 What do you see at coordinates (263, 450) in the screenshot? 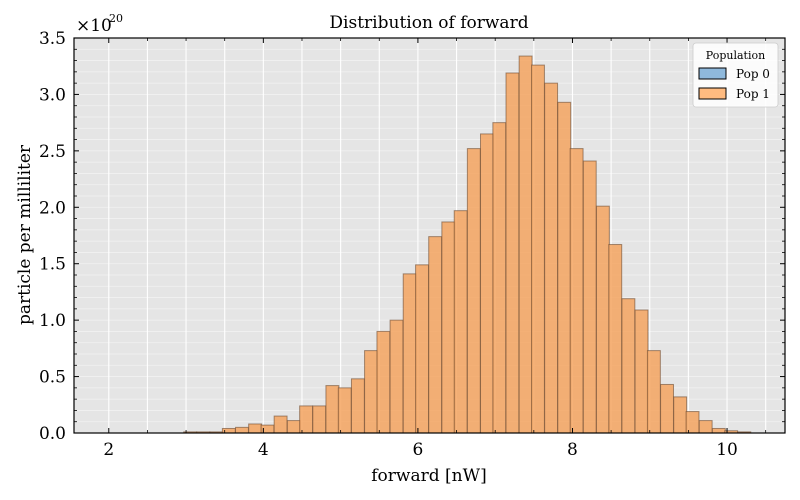
I see `x-tick-label: 4` at bounding box center [263, 450].